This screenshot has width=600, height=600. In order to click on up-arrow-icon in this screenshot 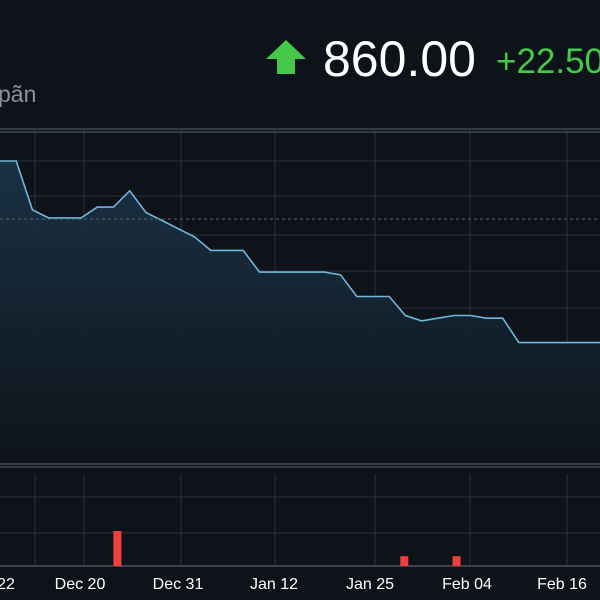, I will do `click(286, 57)`.